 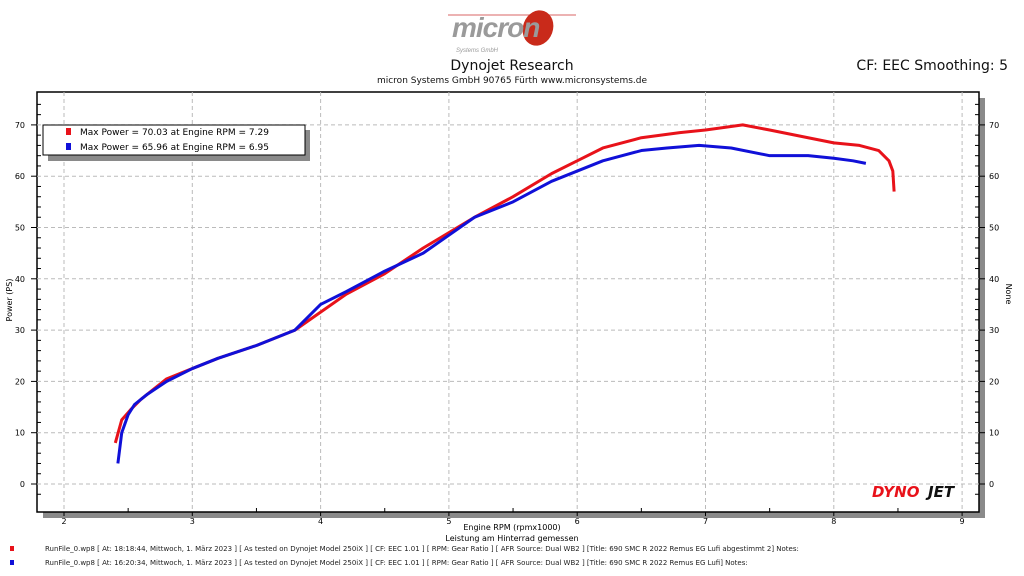 I want to click on dynojet-logo-jet: JET, so click(x=940, y=492).